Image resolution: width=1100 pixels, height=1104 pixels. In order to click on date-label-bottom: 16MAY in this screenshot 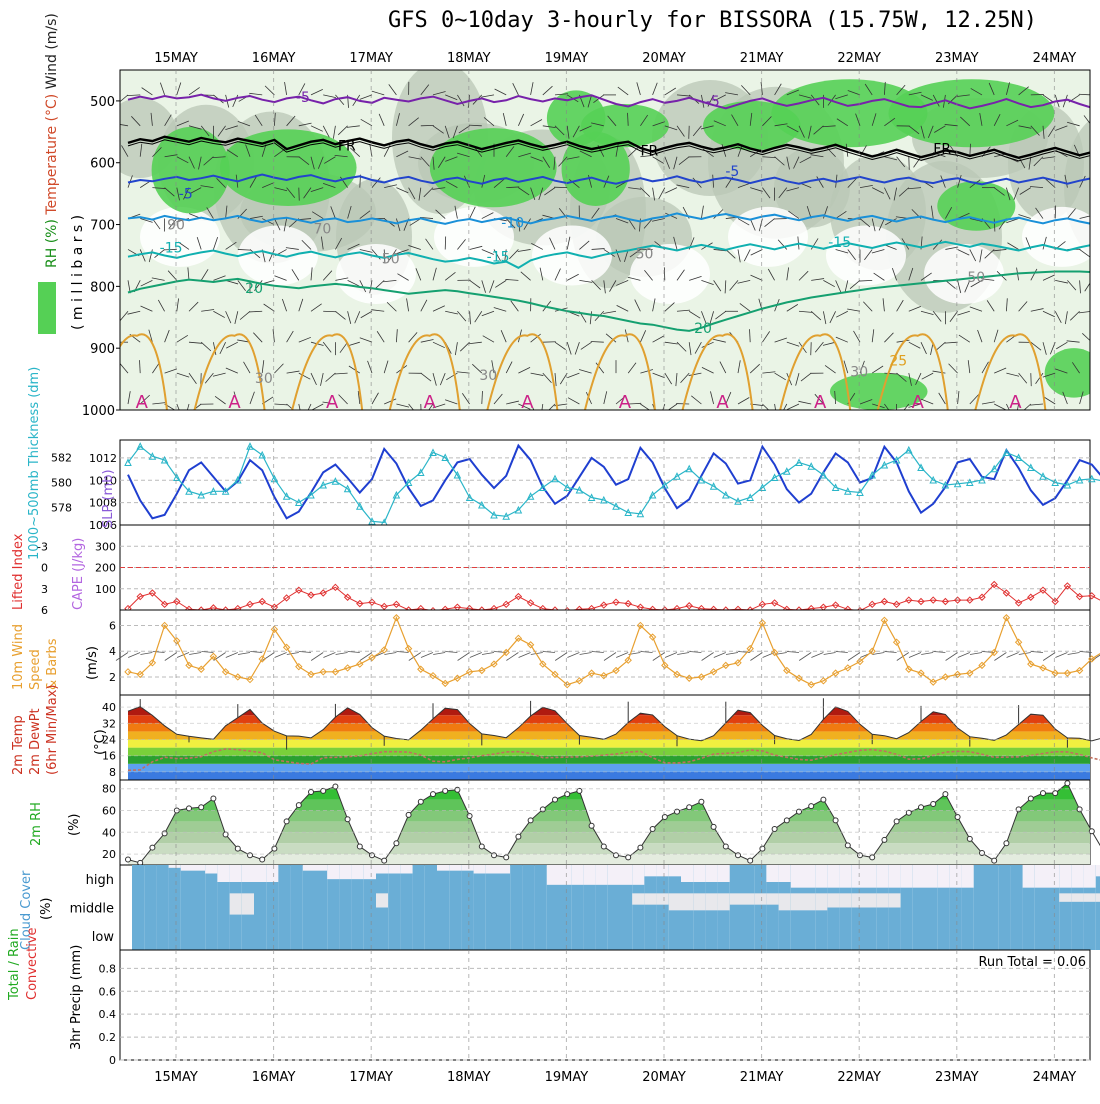, I will do `click(274, 1077)`.